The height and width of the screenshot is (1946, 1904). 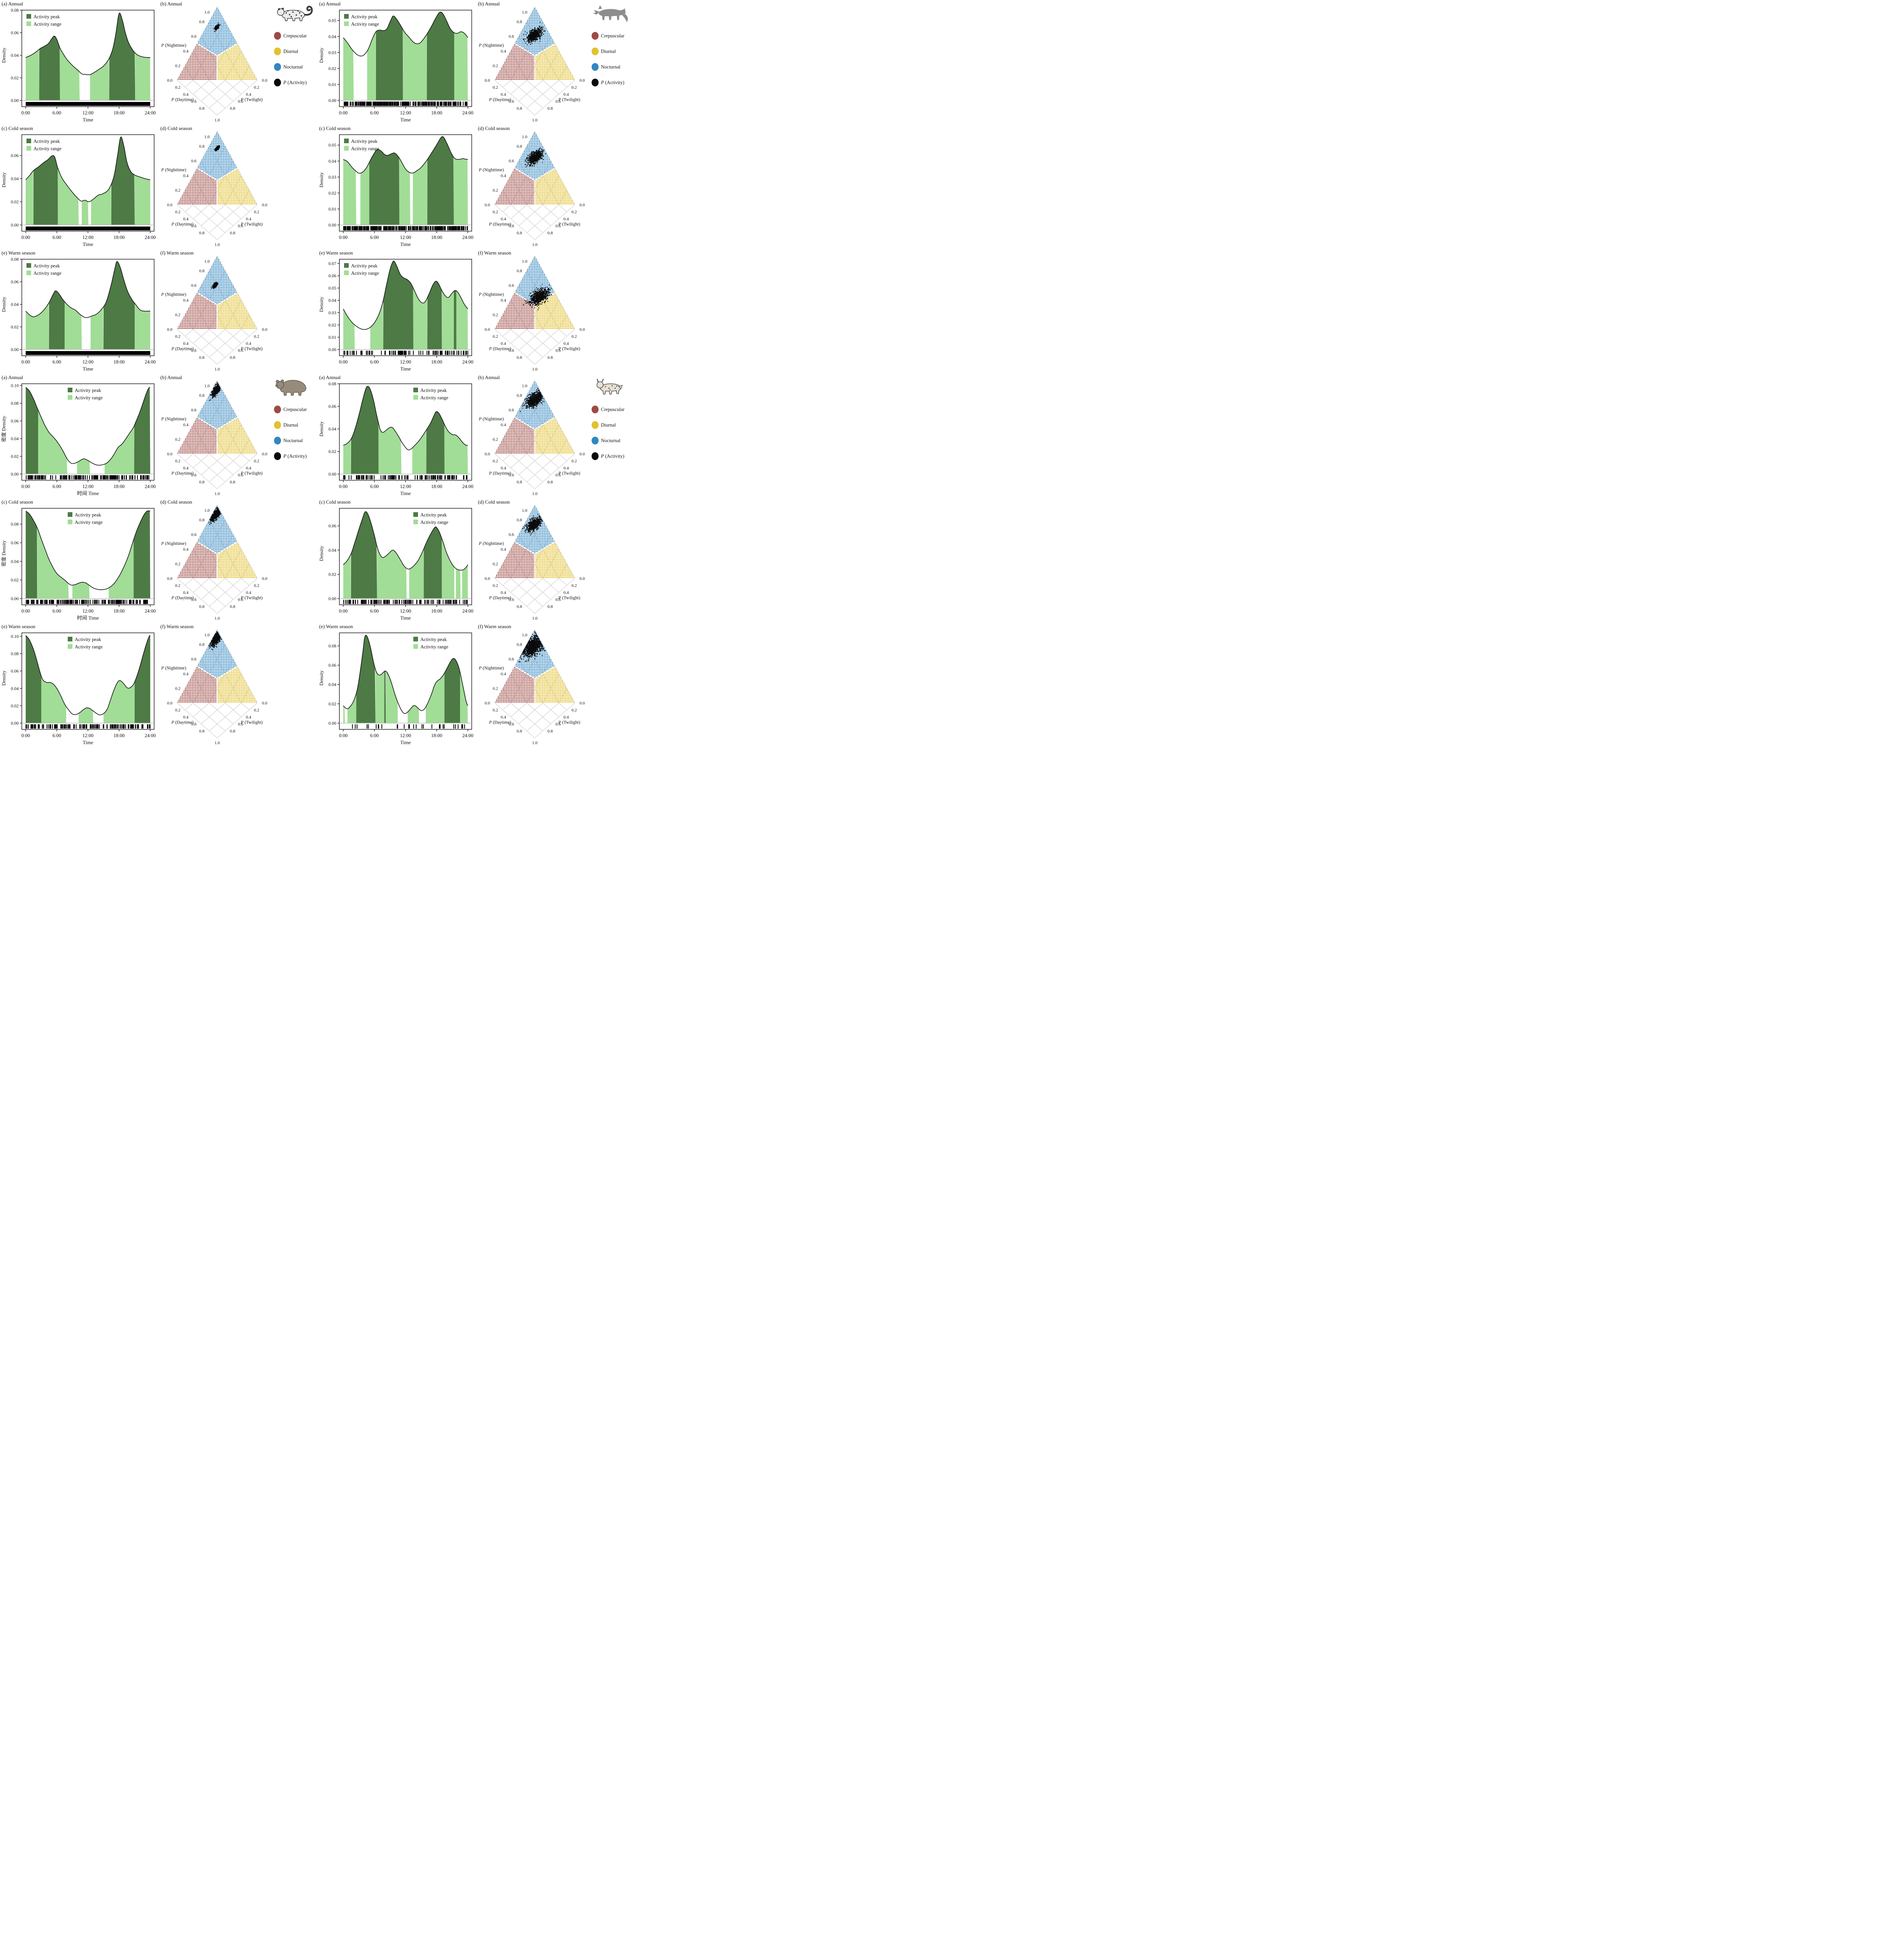 I want to click on panel-title: (d) Cold season, so click(x=176, y=502).